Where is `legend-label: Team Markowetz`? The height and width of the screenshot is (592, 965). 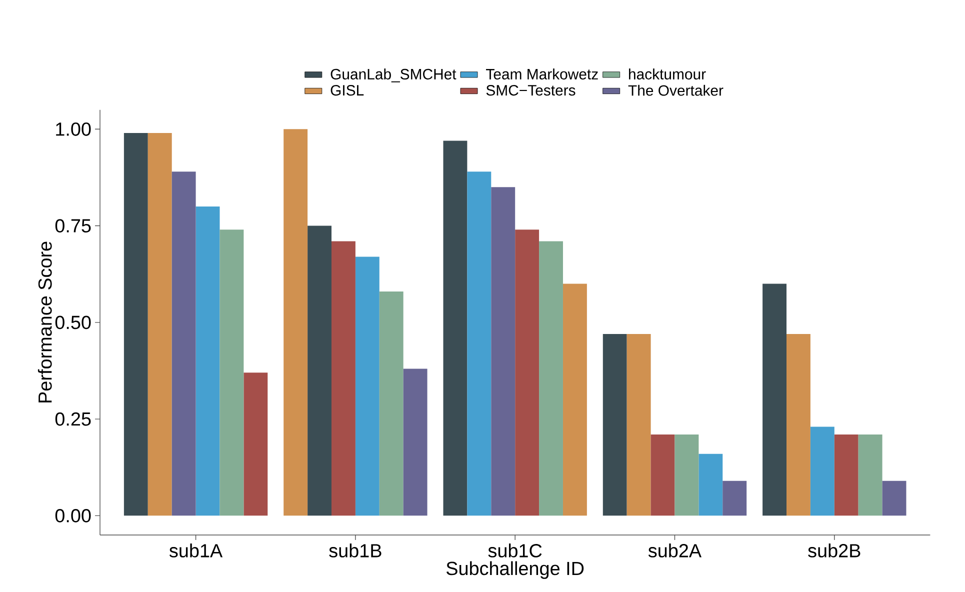 legend-label: Team Markowetz is located at coordinates (542, 74).